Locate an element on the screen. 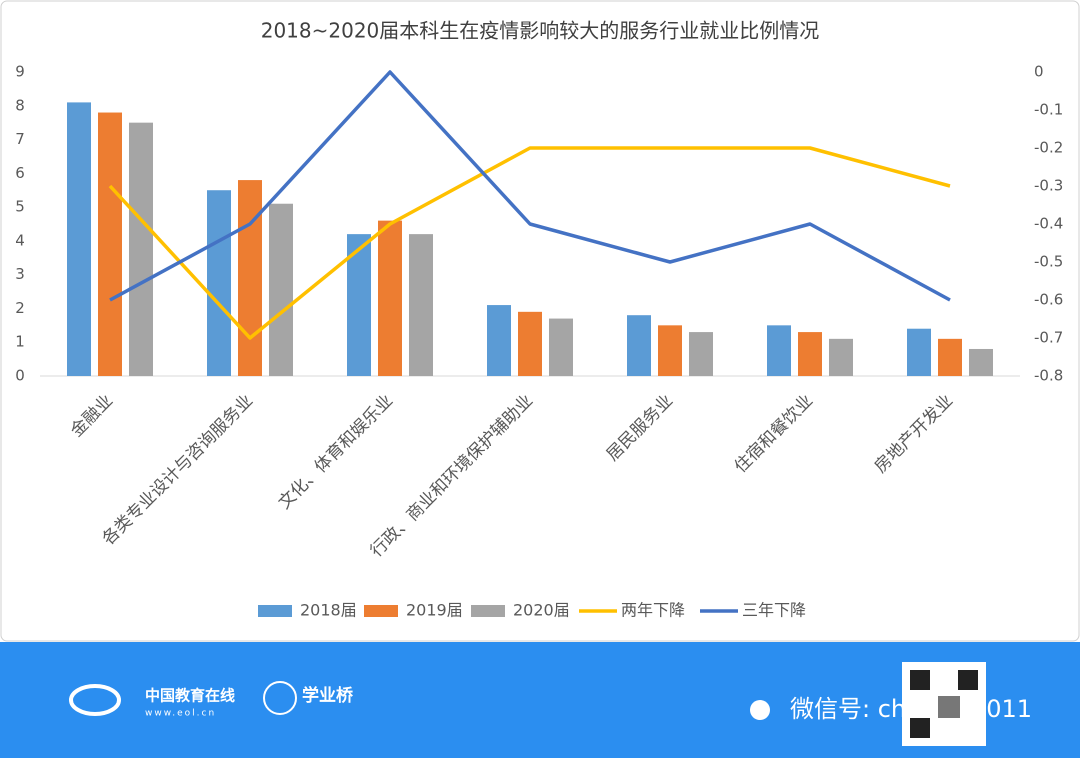  y2-tick-label: -0.5 is located at coordinates (1048, 262).